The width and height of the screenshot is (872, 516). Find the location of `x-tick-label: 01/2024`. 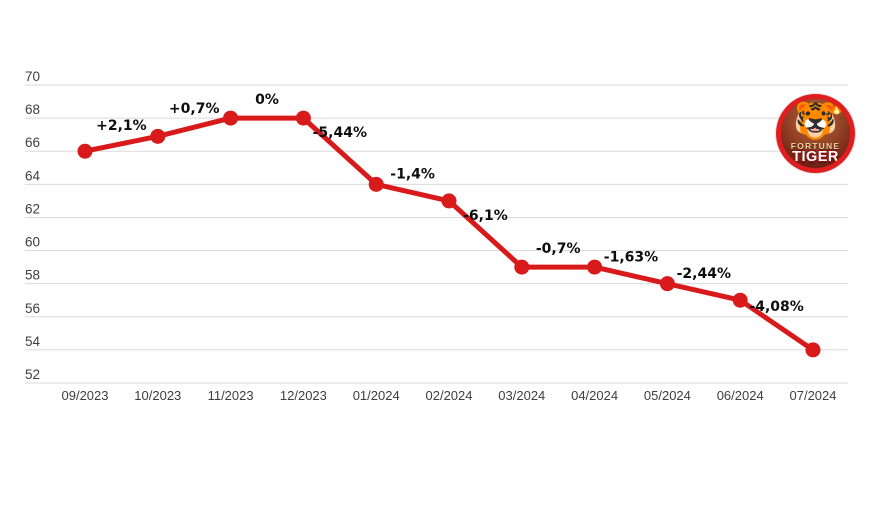

x-tick-label: 01/2024 is located at coordinates (376, 395).